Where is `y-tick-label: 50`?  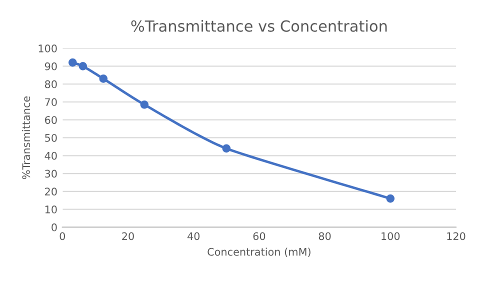 y-tick-label: 50 is located at coordinates (51, 138).